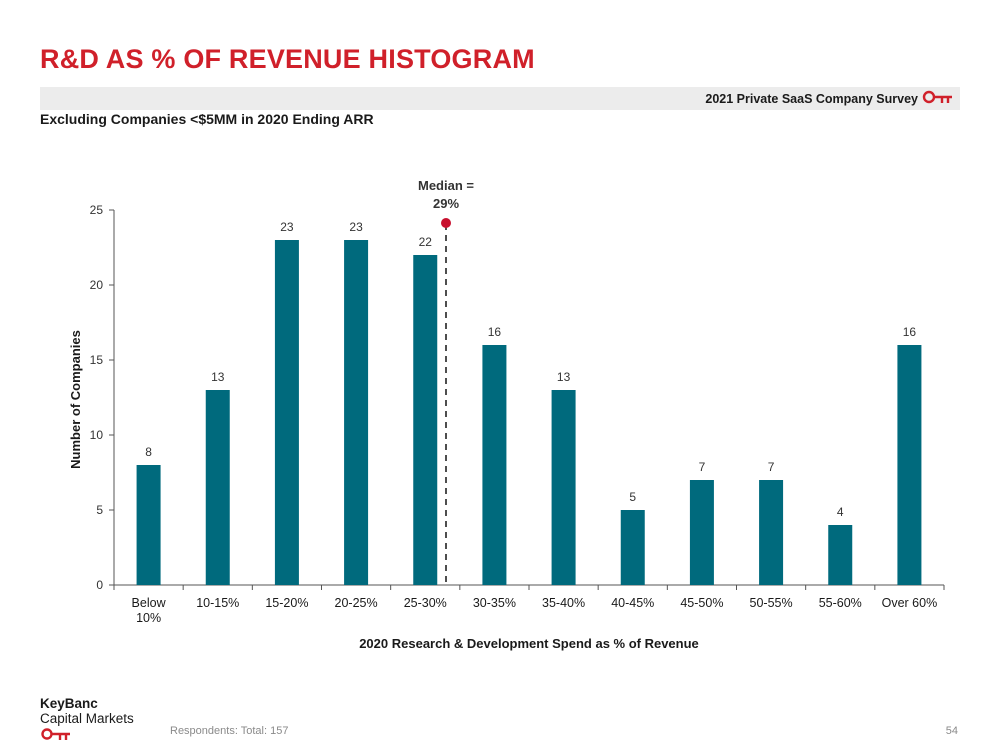 The width and height of the screenshot is (1000, 750). What do you see at coordinates (87, 718) in the screenshot?
I see `logo-line2: Capital Markets` at bounding box center [87, 718].